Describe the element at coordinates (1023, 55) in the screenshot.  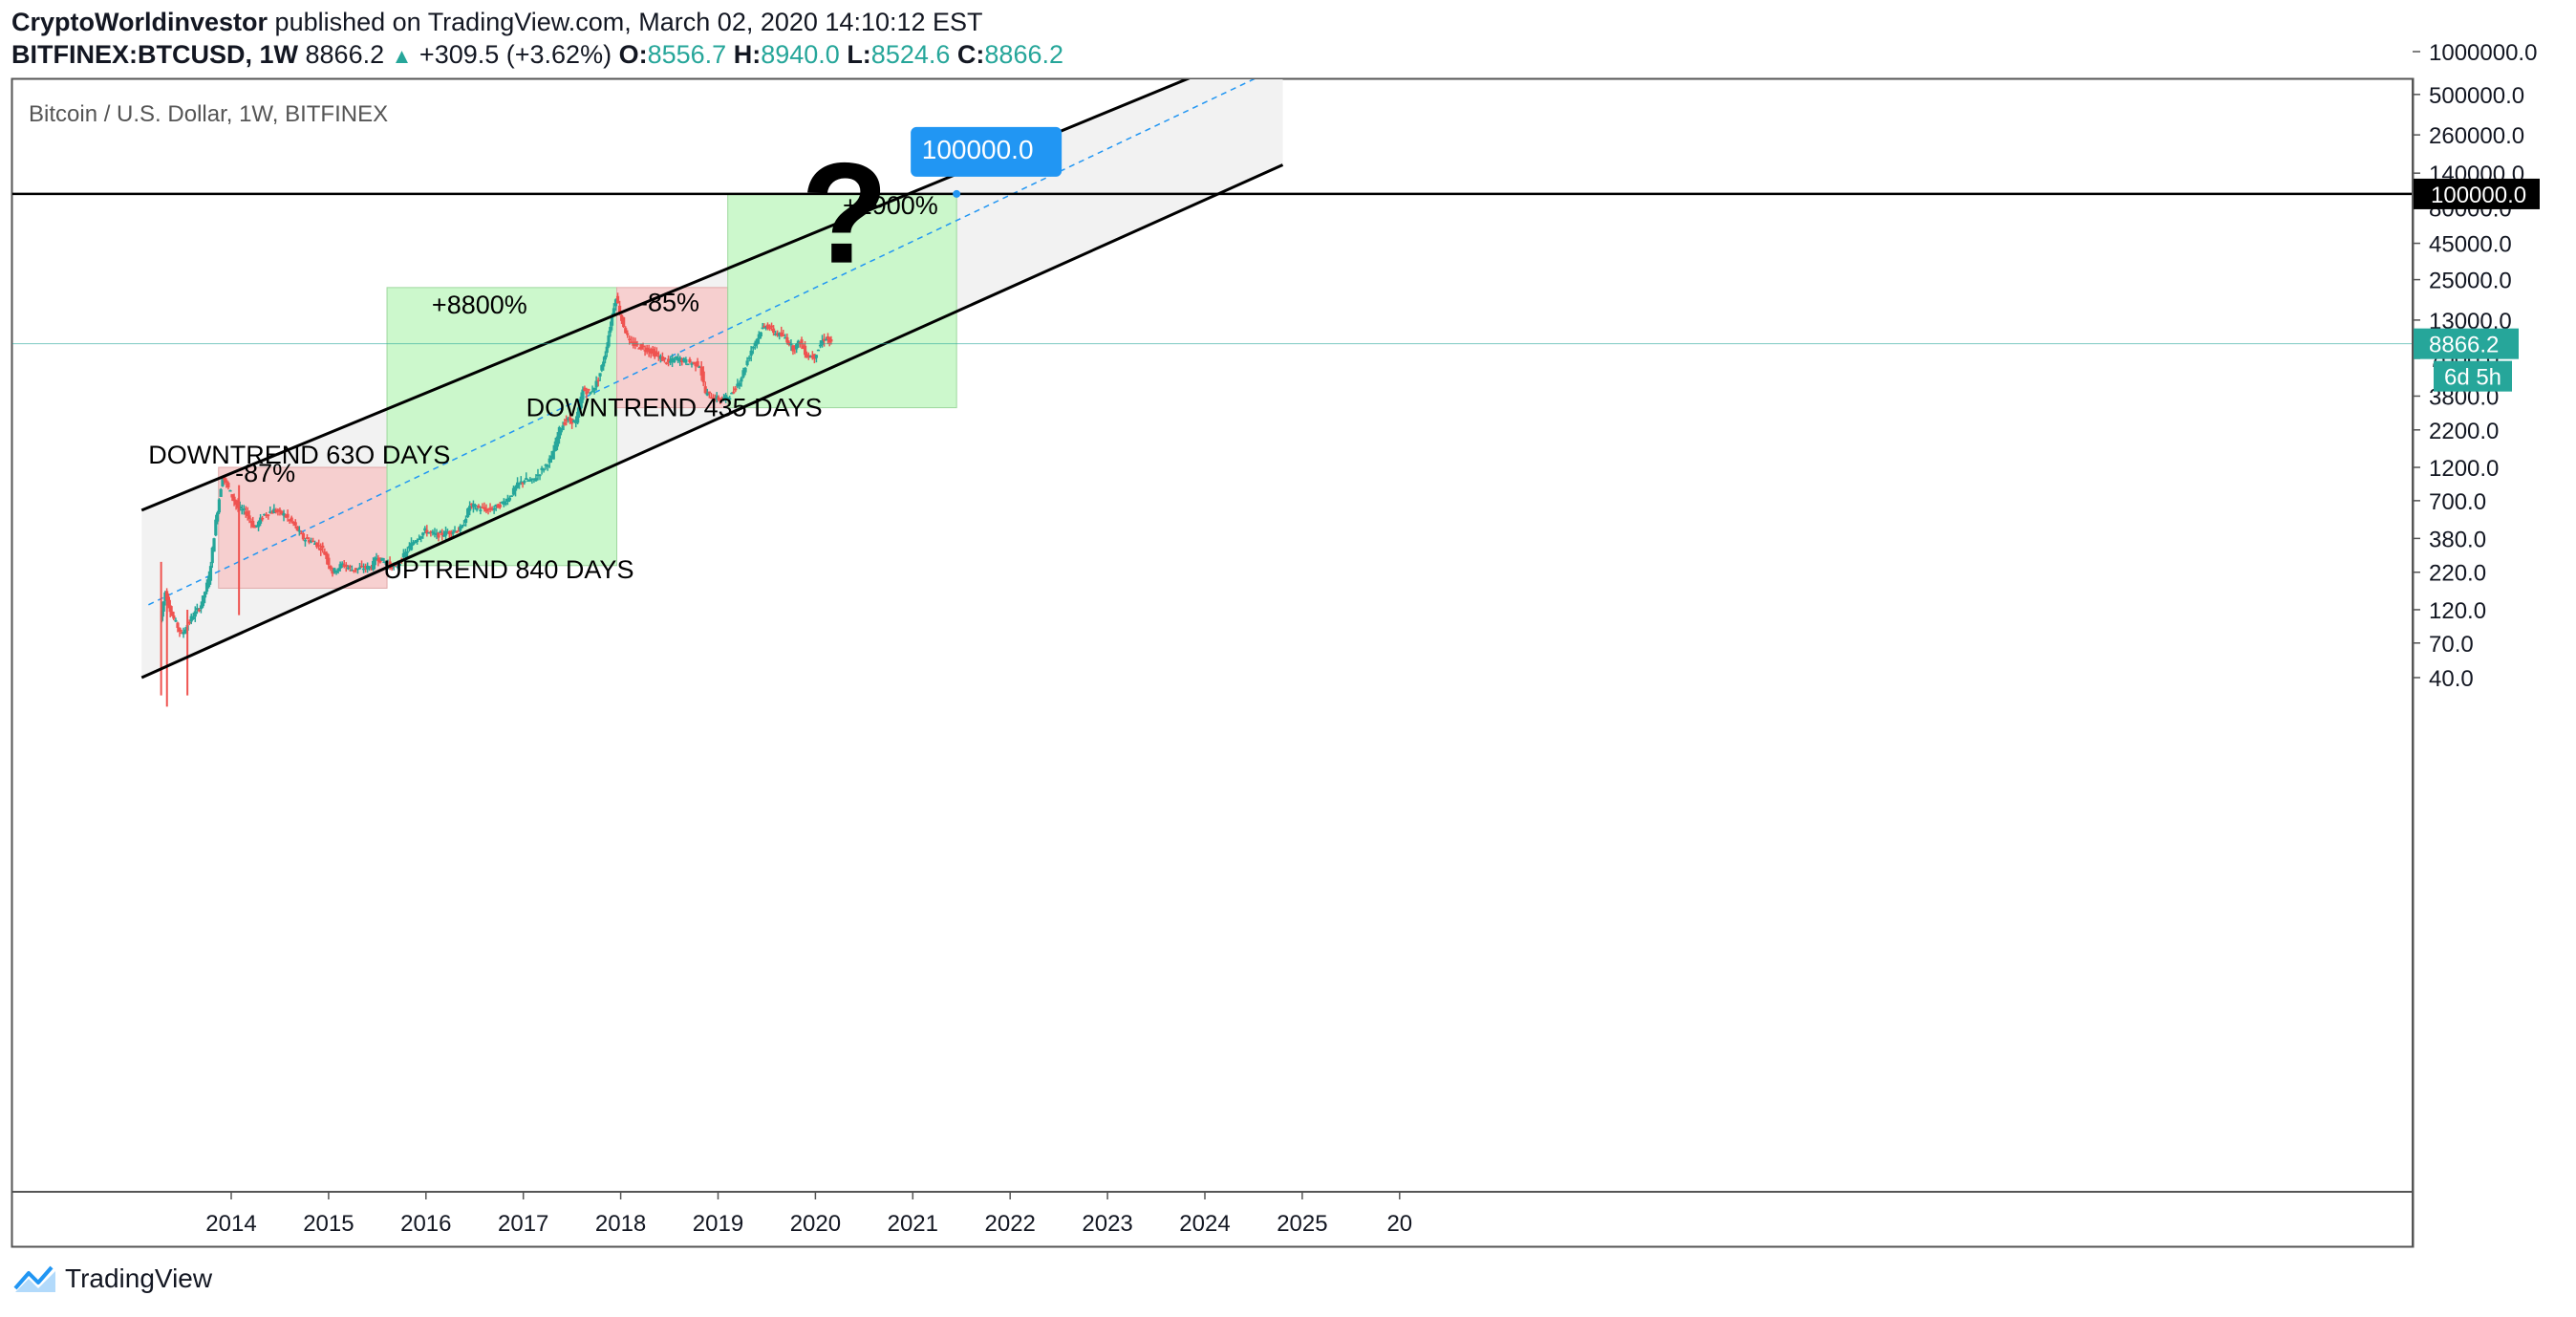
I see `close-value: 8866.2` at that location.